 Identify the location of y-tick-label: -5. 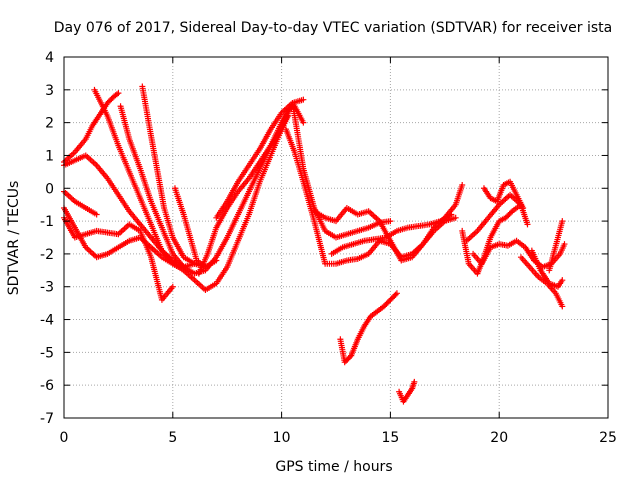
(47, 353).